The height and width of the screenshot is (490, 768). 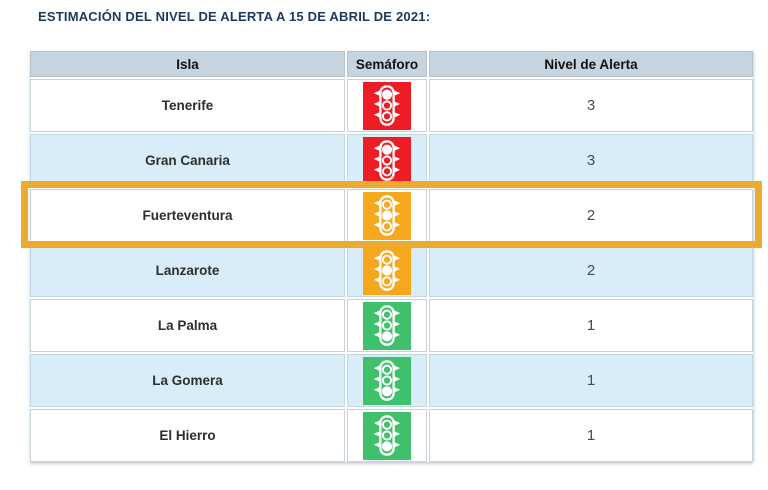 I want to click on table-header-row: Isla Semáforo Nivel de Alerta, so click(x=391, y=64).